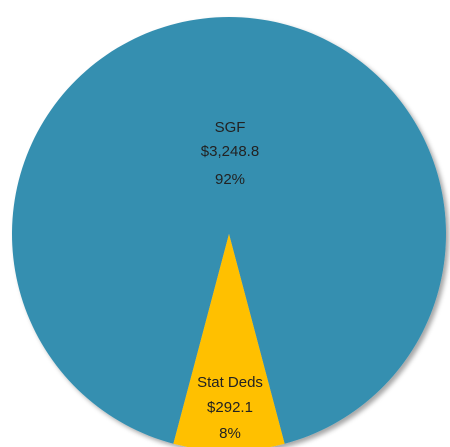 The height and width of the screenshot is (447, 450). I want to click on slice-percent-label: 92%, so click(230, 179).